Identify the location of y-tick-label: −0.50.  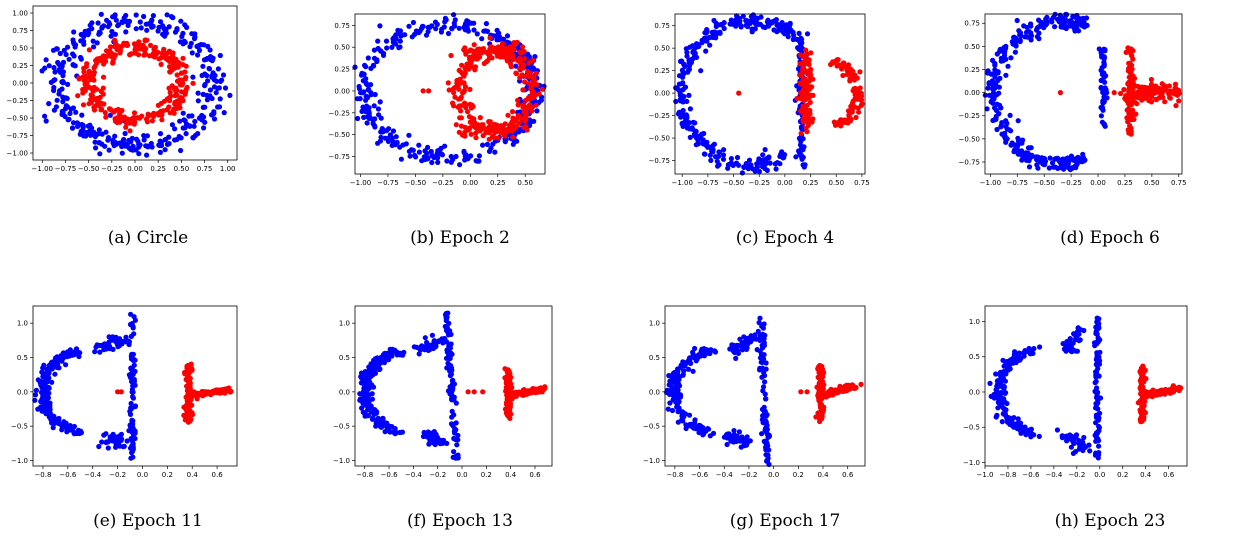
(969, 139).